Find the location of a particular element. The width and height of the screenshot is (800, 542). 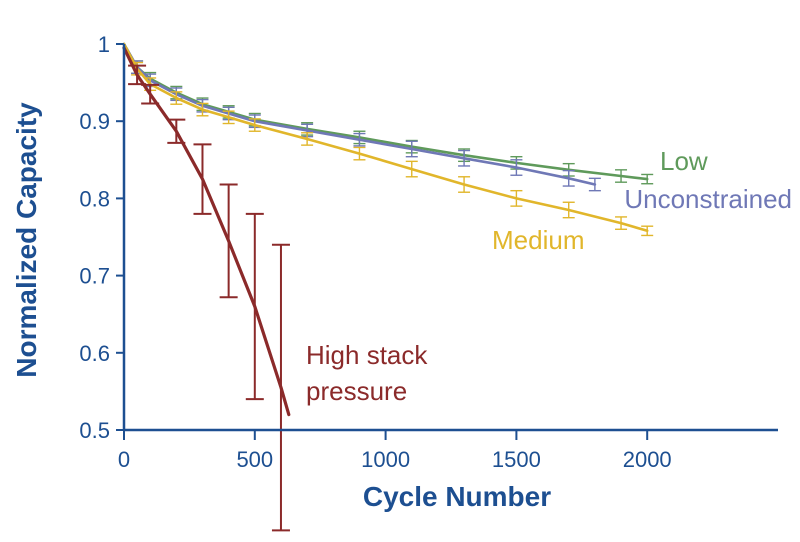

series-label-line: High stack is located at coordinates (367, 355).